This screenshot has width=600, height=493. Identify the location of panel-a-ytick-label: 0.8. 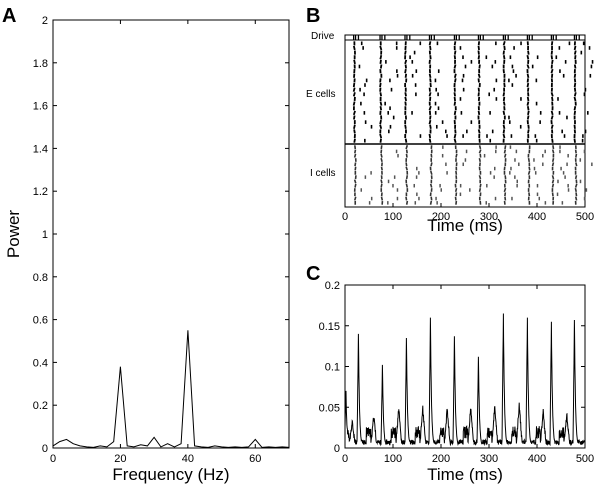
(40, 278).